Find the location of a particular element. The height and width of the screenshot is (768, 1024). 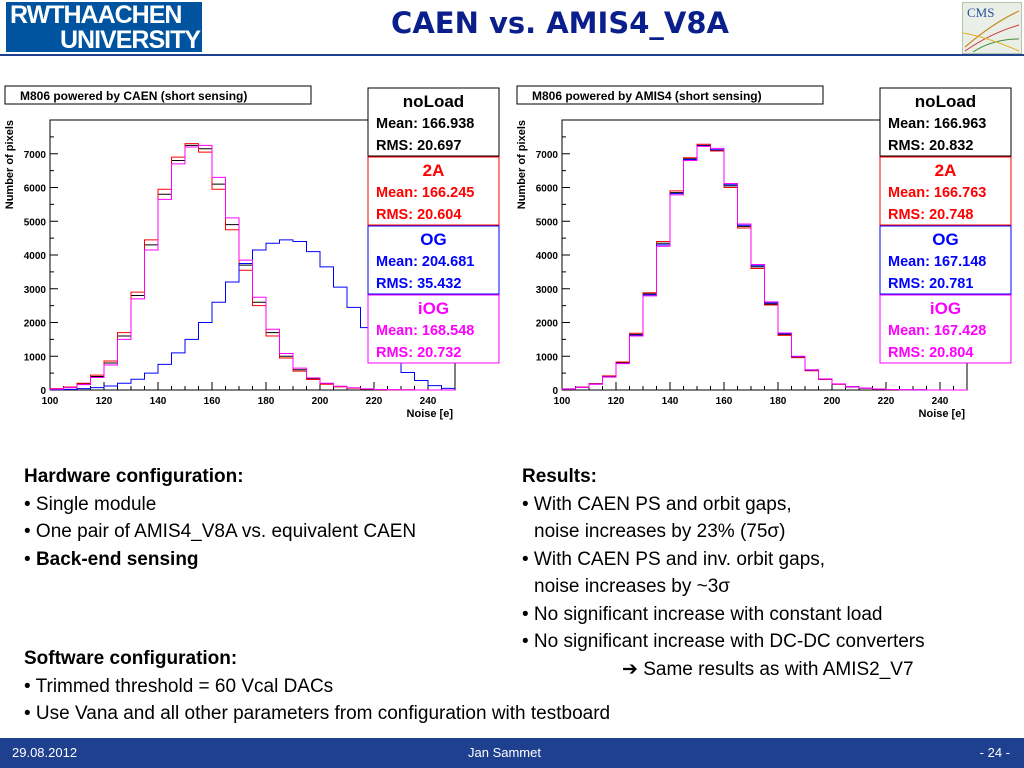

stats-rms-2A: RMS: 20.748 is located at coordinates (930, 215).